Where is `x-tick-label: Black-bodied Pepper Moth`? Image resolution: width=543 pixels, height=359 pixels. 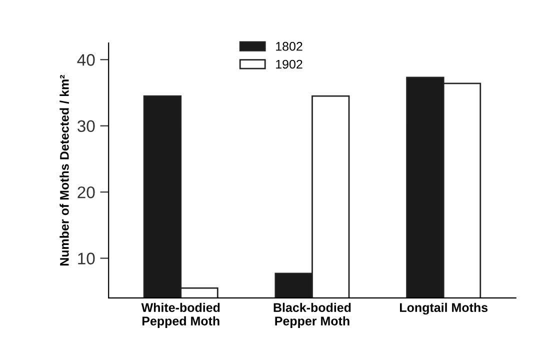 x-tick-label: Black-bodied Pepper Moth is located at coordinates (312, 315).